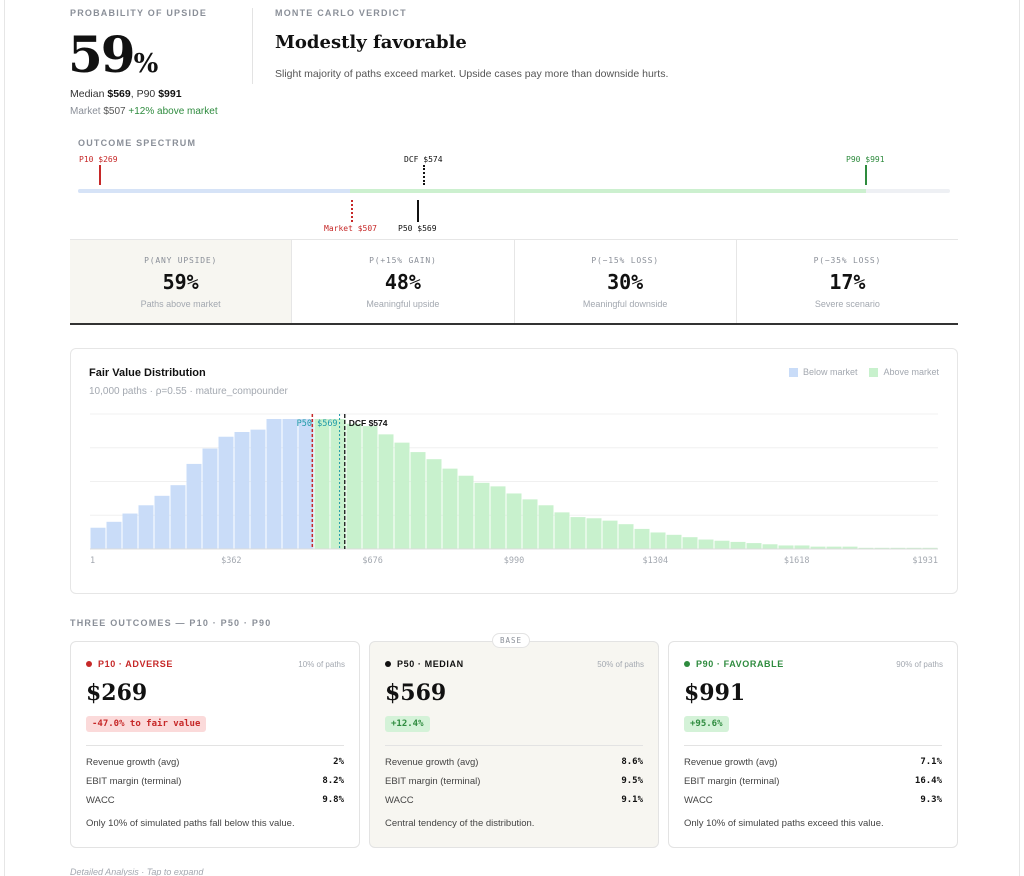 Image resolution: width=1024 pixels, height=876 pixels. What do you see at coordinates (126, 94) in the screenshot?
I see `median-summary: Median $569, P90 $991` at bounding box center [126, 94].